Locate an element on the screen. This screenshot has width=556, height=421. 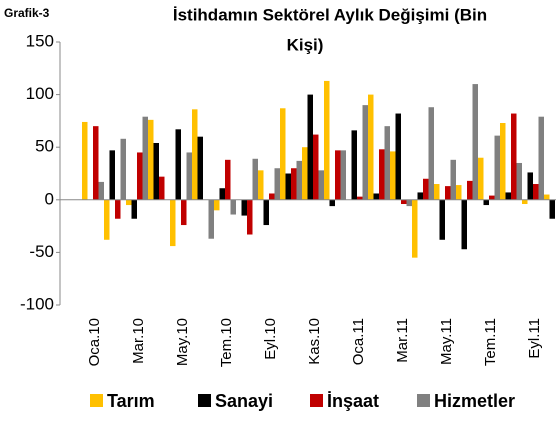
y-tick-label: 50 is located at coordinates (44, 146).